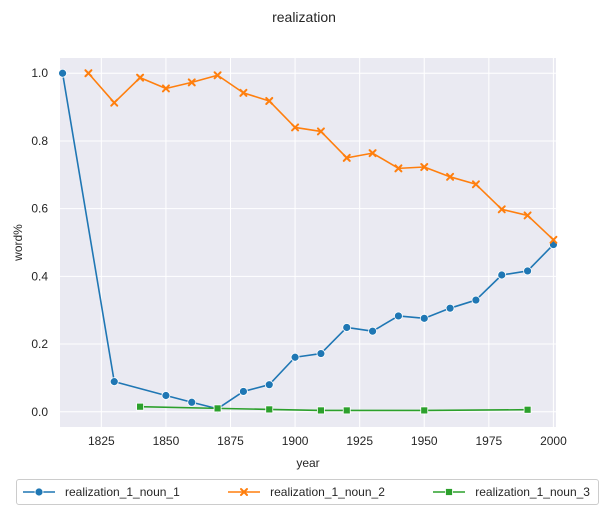 The image size is (608, 515). I want to click on x-tick-label: 1875, so click(230, 441).